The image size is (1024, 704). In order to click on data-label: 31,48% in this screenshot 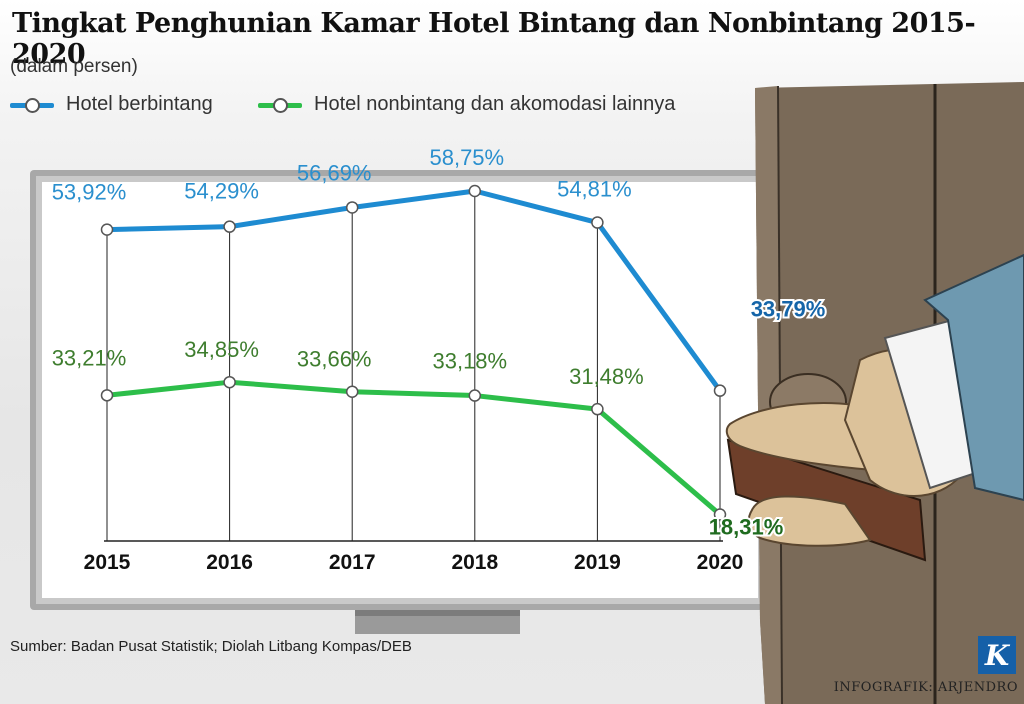, I will do `click(606, 376)`.